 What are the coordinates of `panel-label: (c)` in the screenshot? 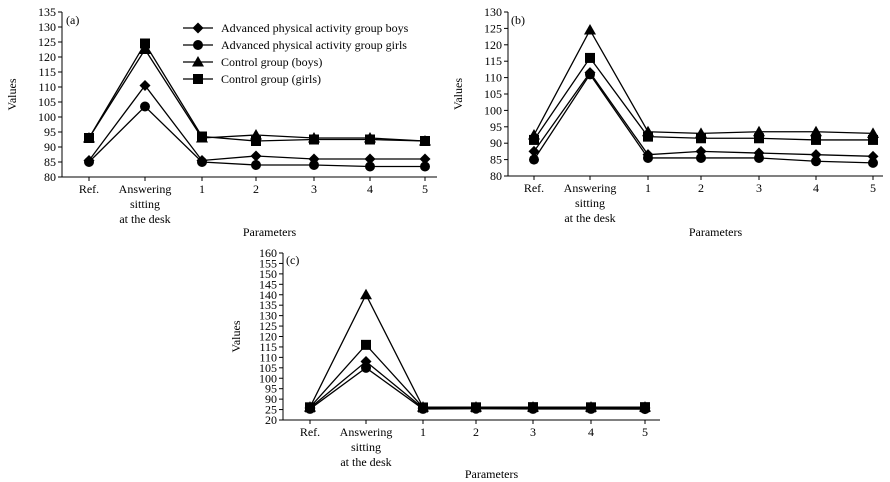 It's located at (292, 260).